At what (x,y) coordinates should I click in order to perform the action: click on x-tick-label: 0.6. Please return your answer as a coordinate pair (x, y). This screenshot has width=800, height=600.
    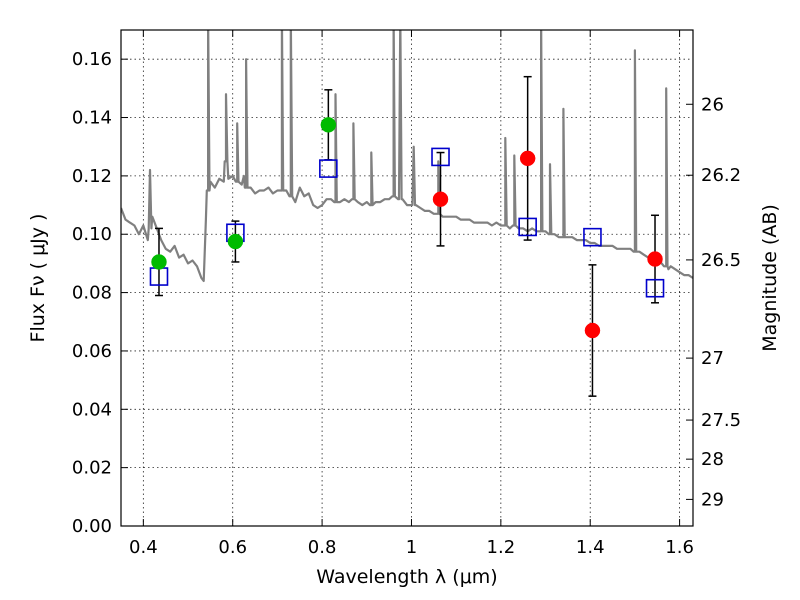
    Looking at the image, I should click on (232, 547).